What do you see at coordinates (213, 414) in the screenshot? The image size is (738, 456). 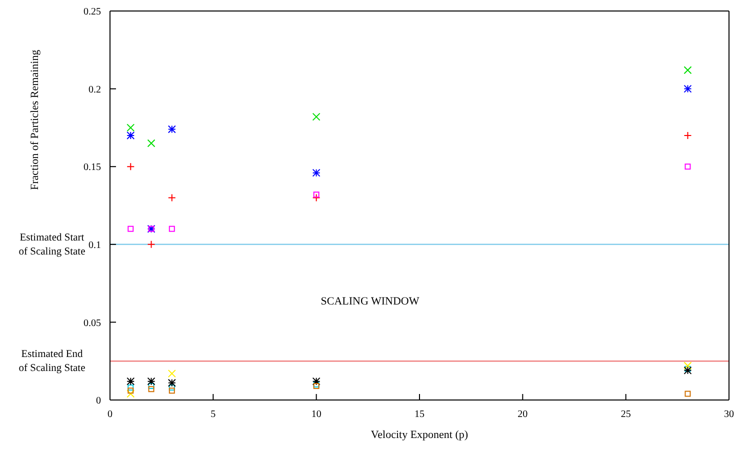 I see `x-tick-label: 5` at bounding box center [213, 414].